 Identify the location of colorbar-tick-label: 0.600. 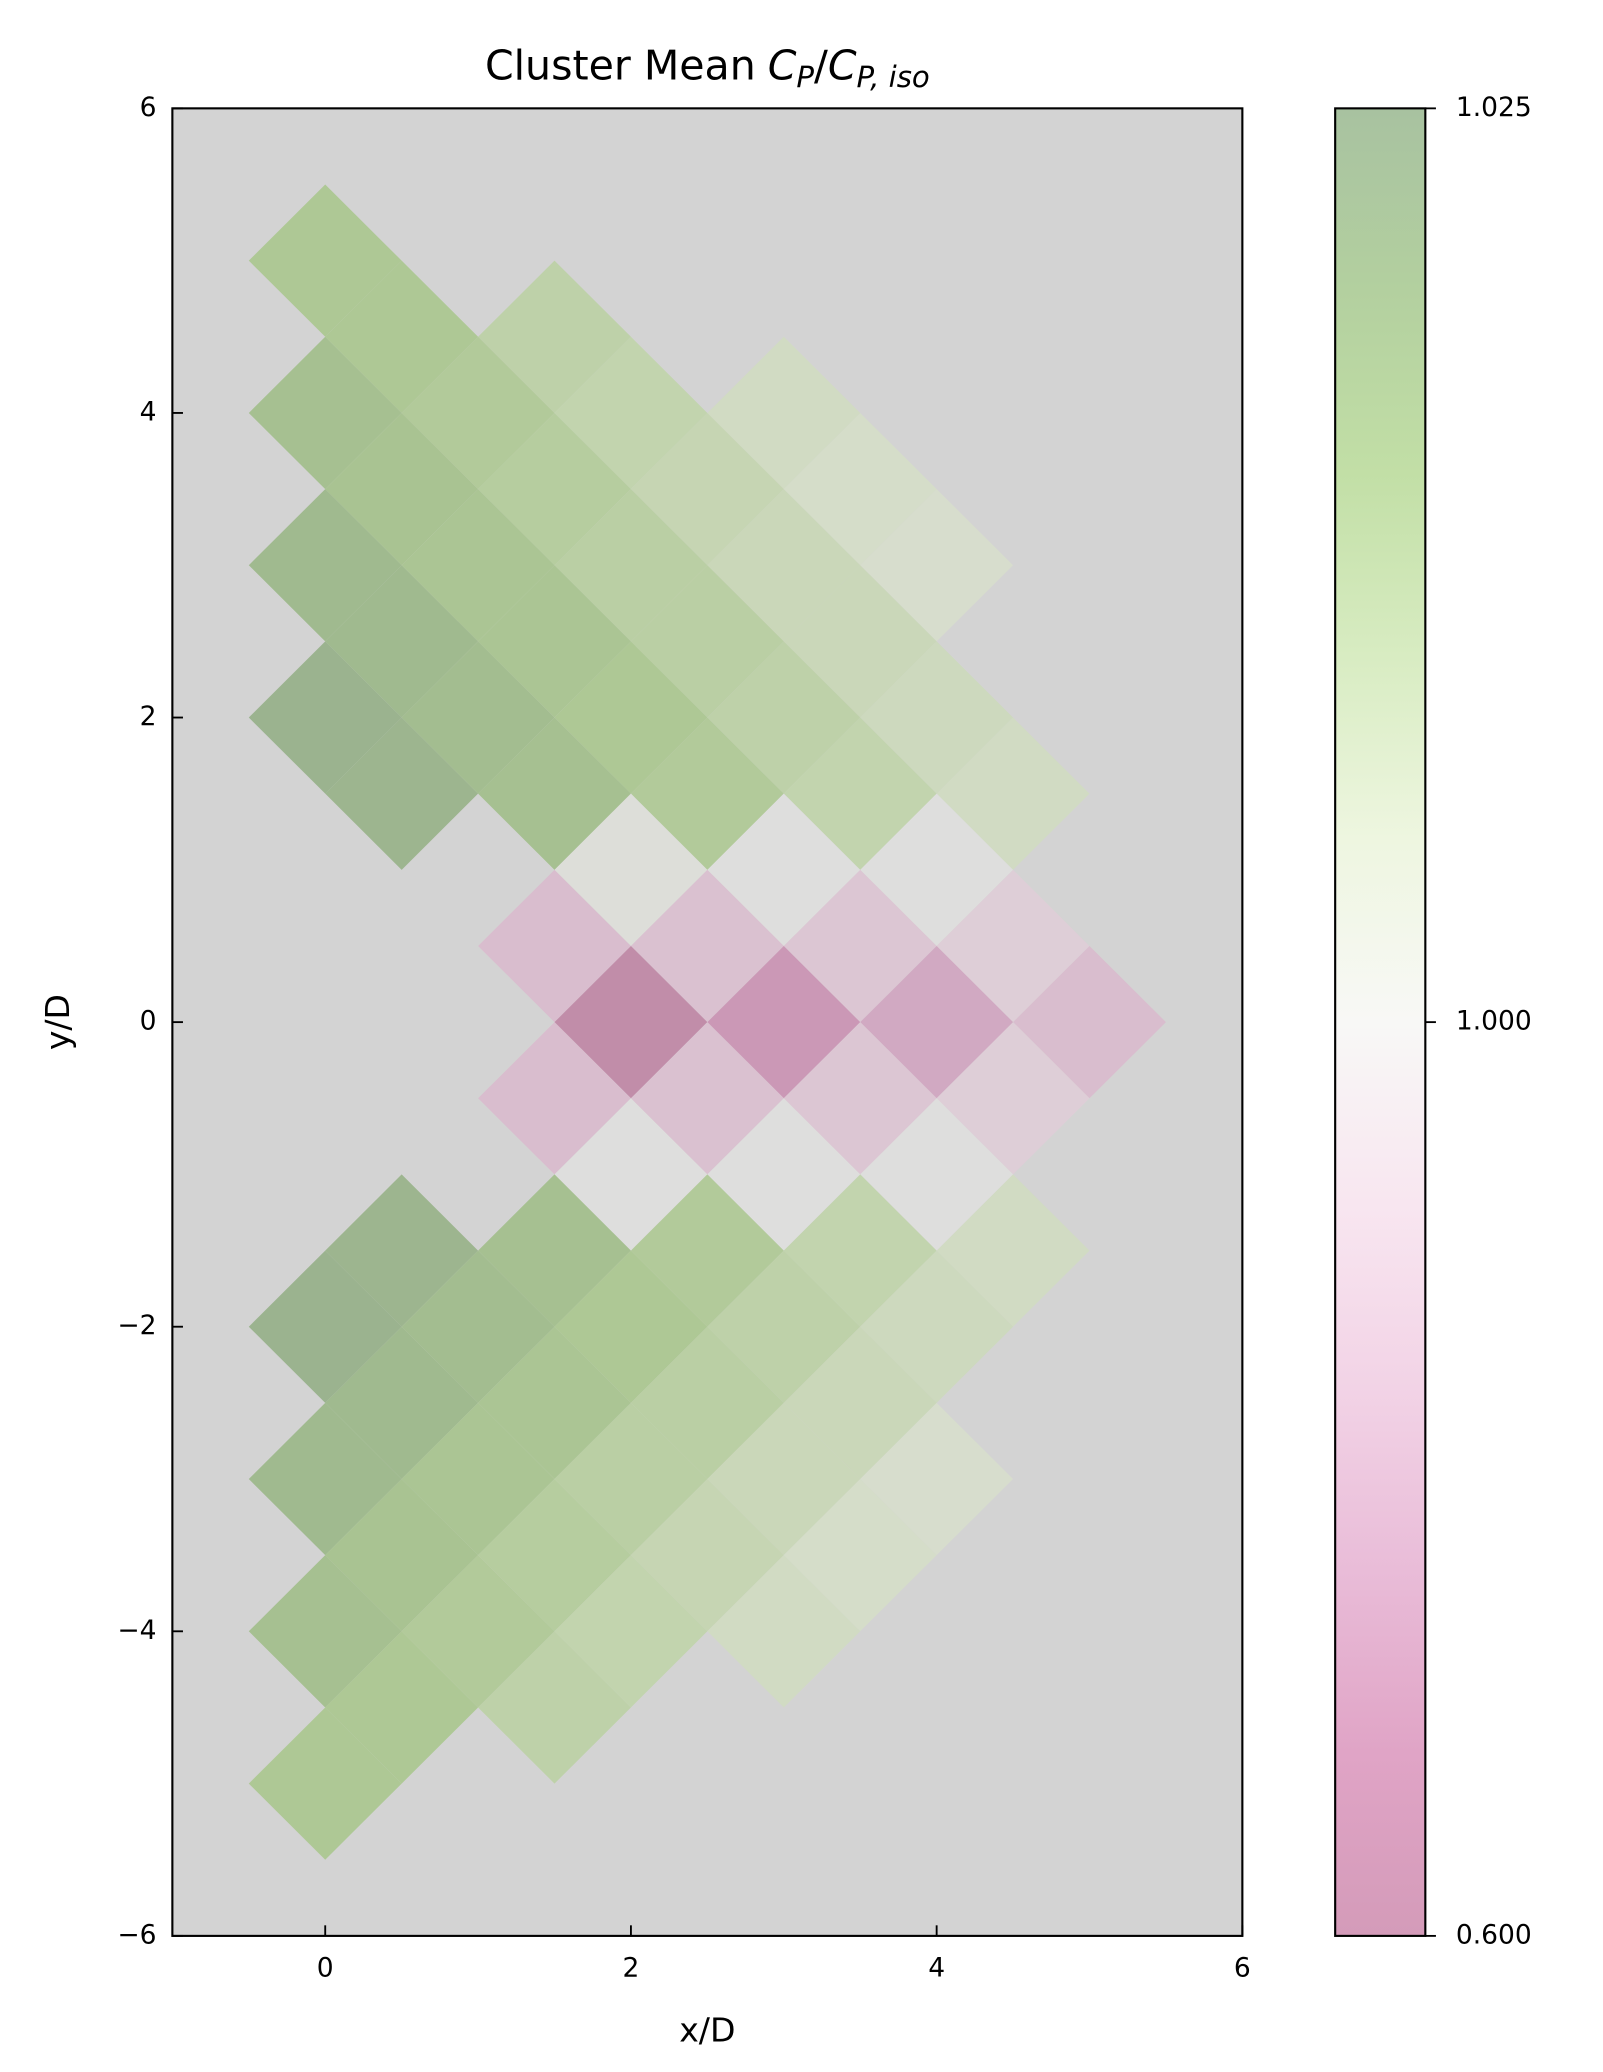
(1494, 1934).